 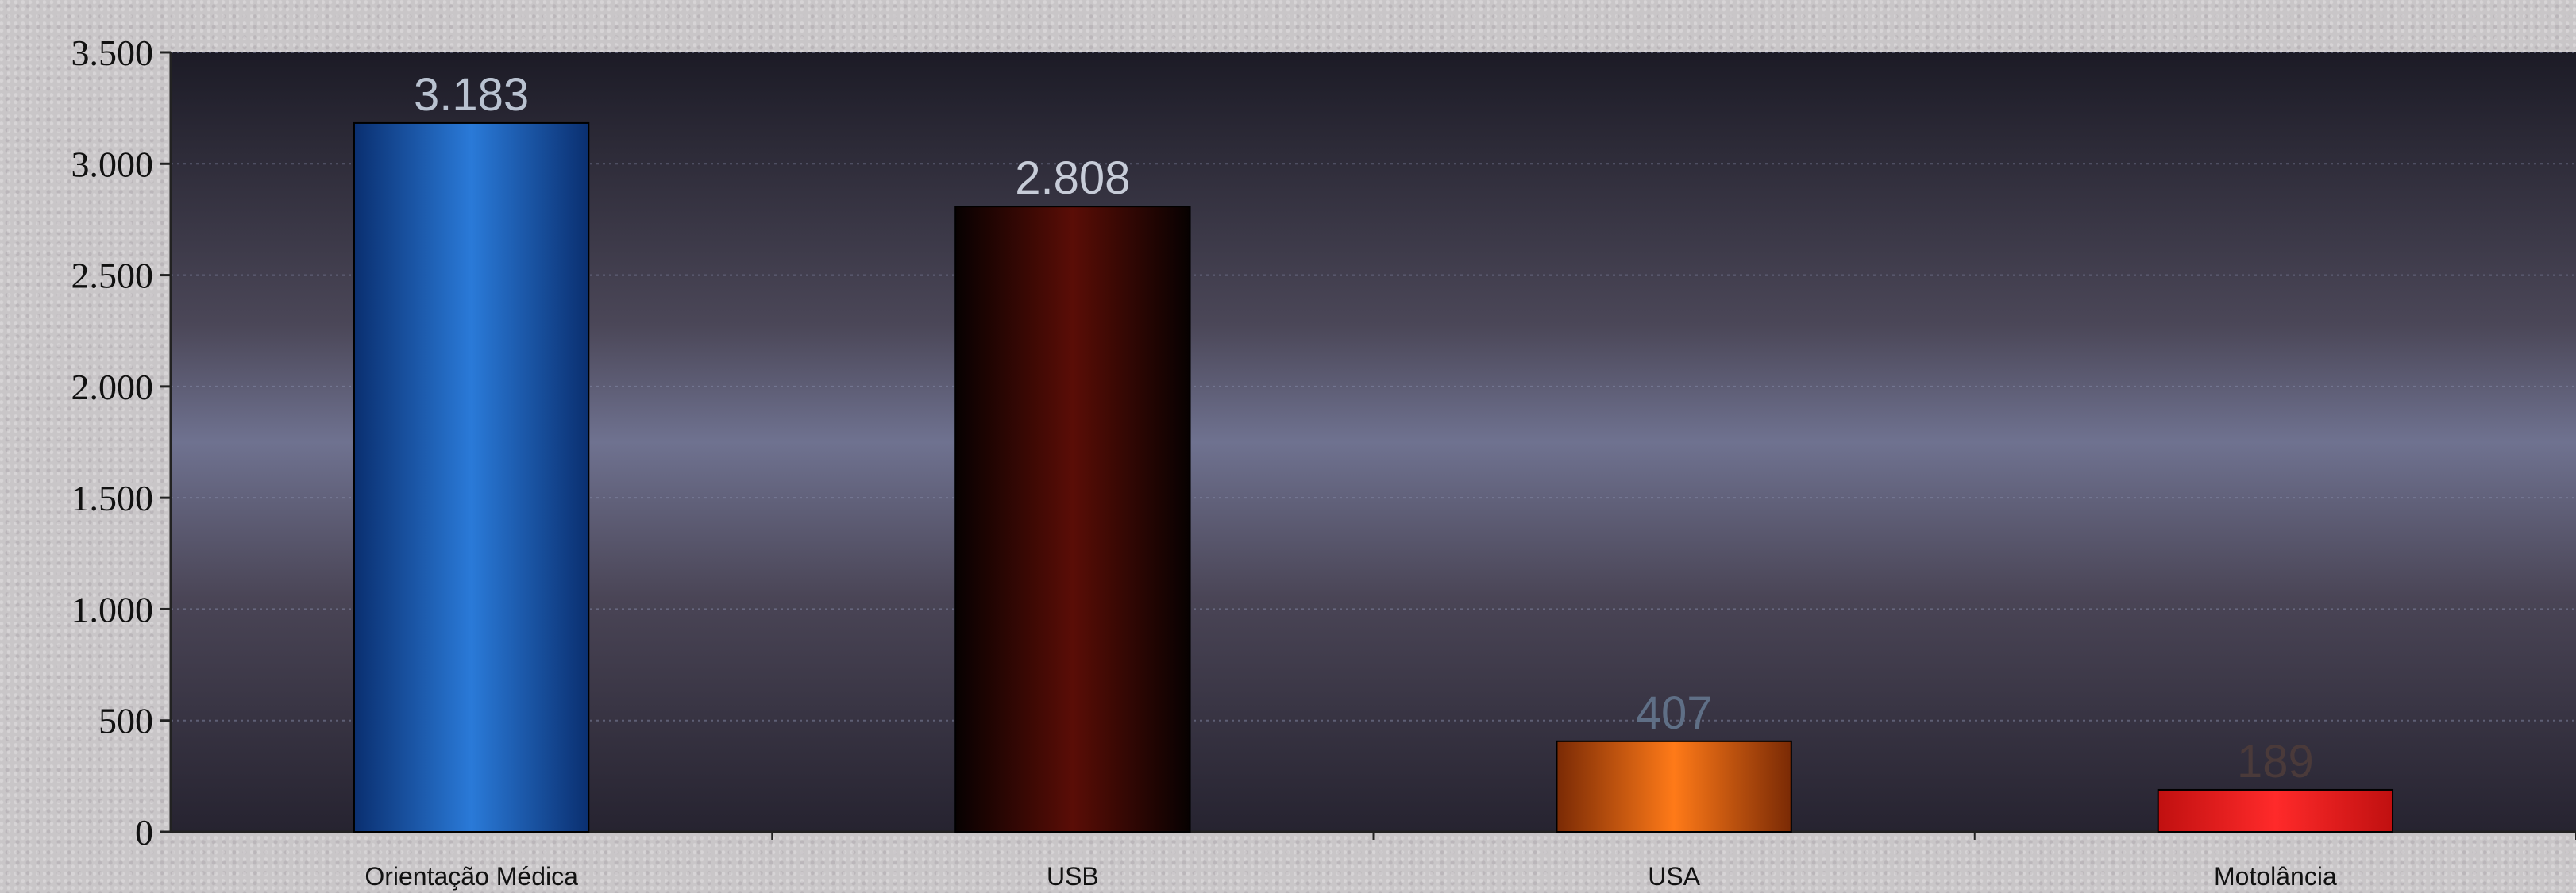 What do you see at coordinates (472, 95) in the screenshot?
I see `data-label: 3.183` at bounding box center [472, 95].